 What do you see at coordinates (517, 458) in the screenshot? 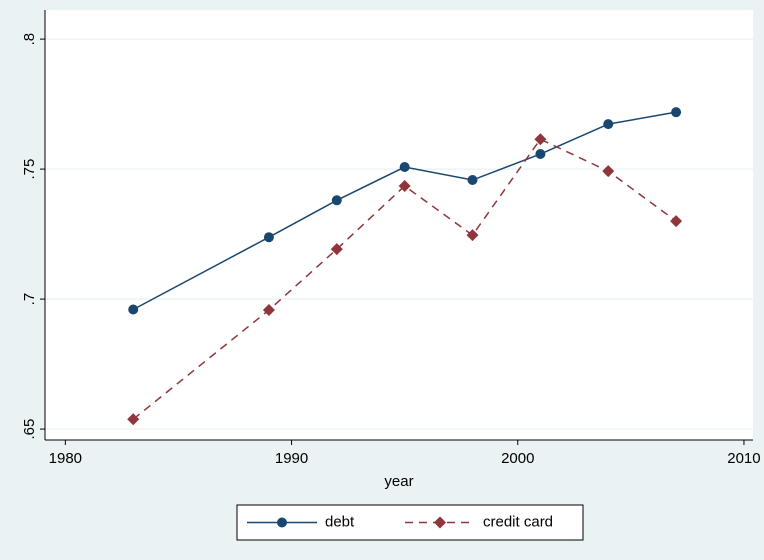
I see `x-tick-label: 2000` at bounding box center [517, 458].